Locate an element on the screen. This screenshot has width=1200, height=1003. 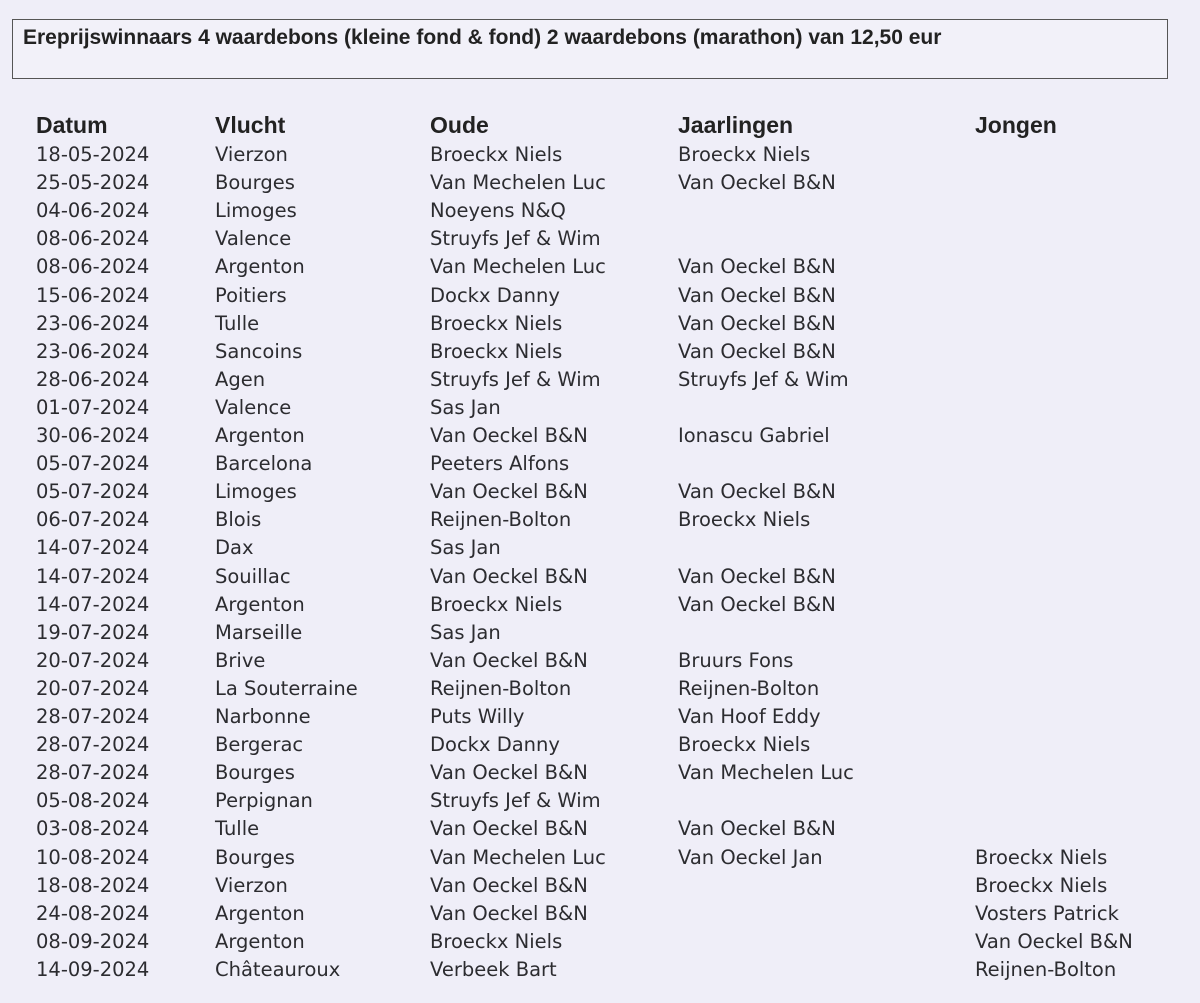
cell-vlucht: Souillac is located at coordinates (253, 576).